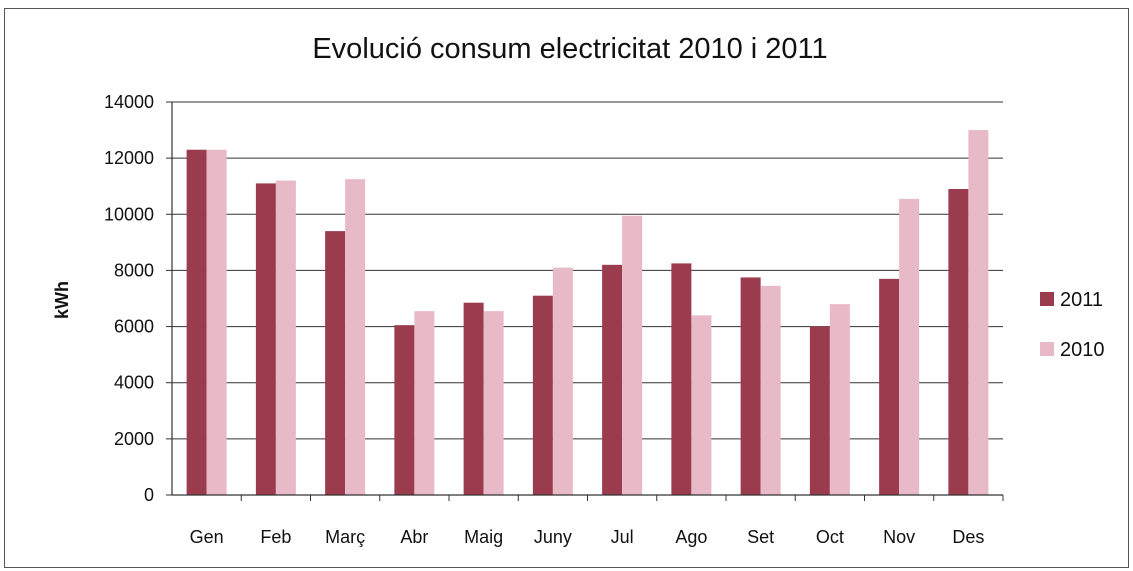  Describe the element at coordinates (134, 383) in the screenshot. I see `y-tick-label: 4000` at that location.